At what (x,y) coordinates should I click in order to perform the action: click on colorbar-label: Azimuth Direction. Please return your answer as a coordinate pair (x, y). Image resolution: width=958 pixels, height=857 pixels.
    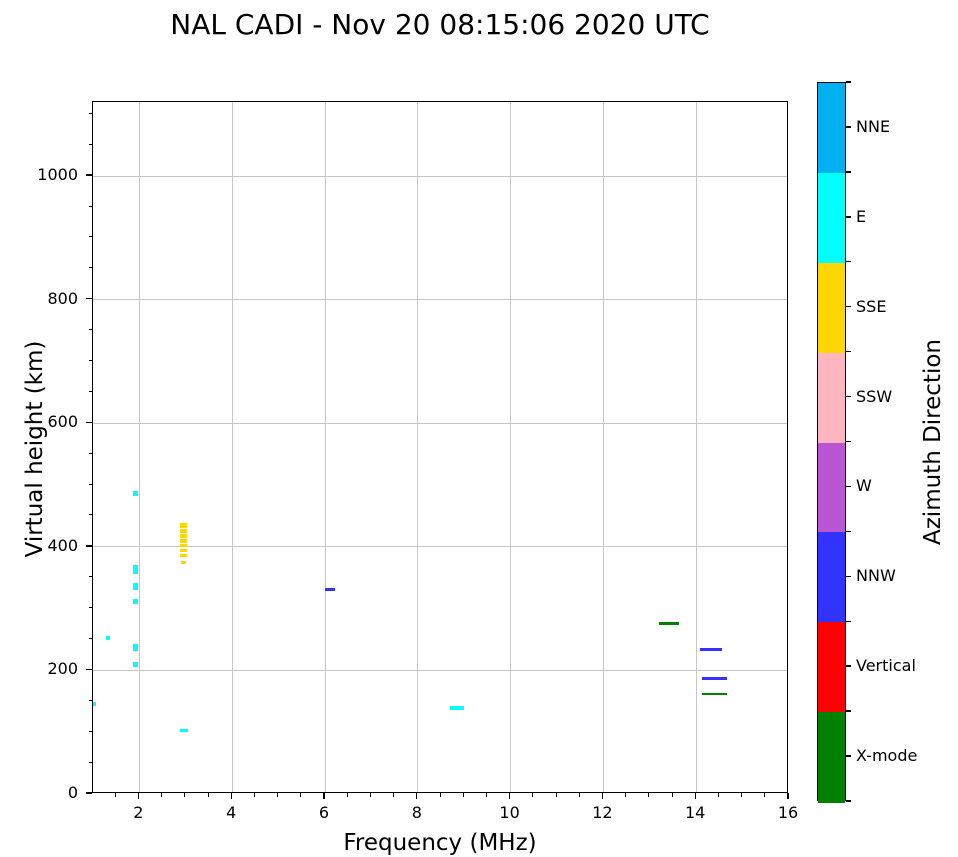
    Looking at the image, I should click on (933, 442).